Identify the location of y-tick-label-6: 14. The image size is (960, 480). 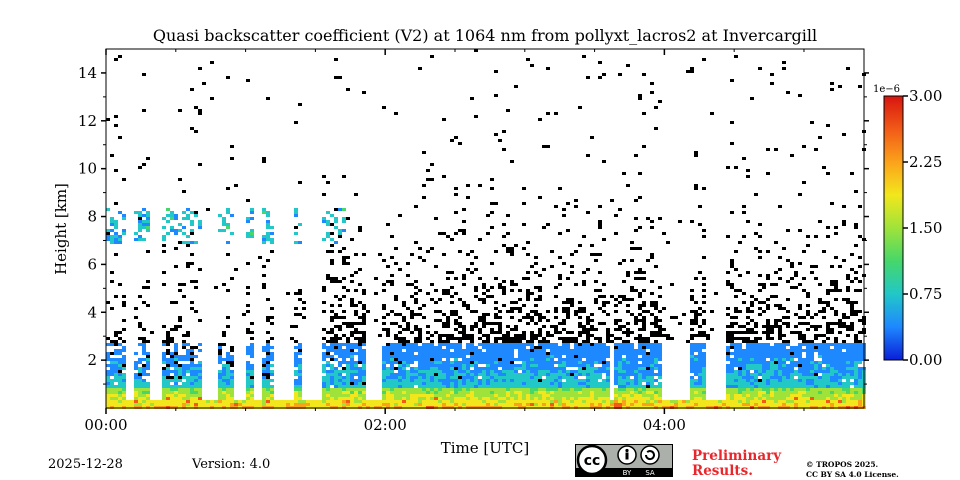
(87, 73).